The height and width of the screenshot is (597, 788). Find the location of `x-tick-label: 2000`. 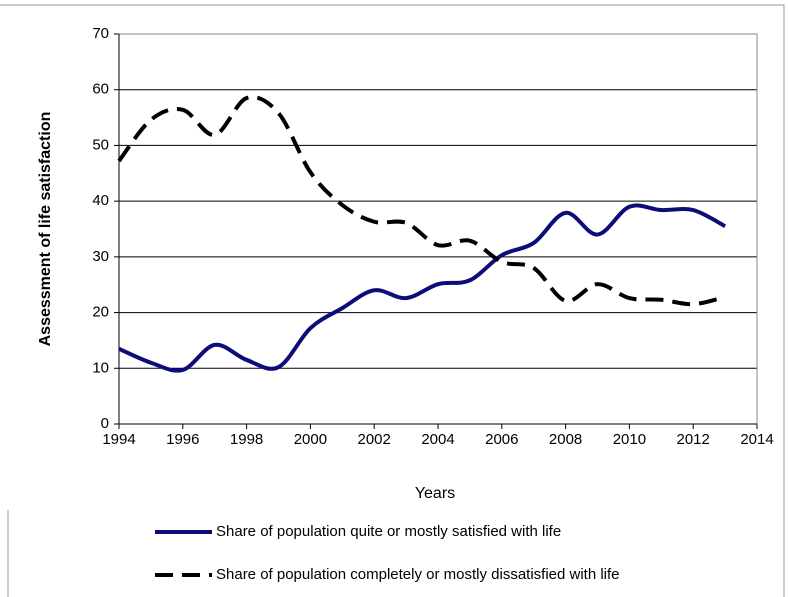

x-tick-label: 2000 is located at coordinates (310, 439).